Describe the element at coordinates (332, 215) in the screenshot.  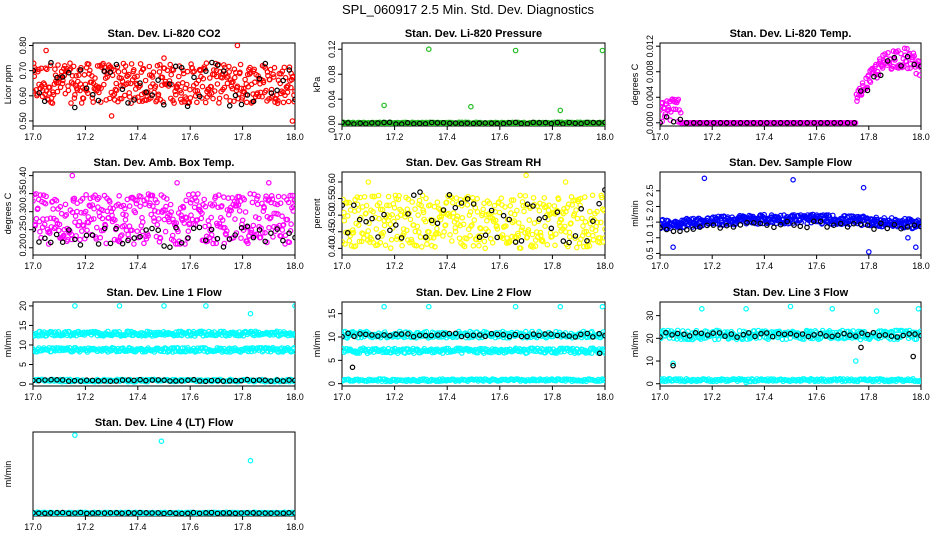
I see `y-tick-label: 0.50` at that location.